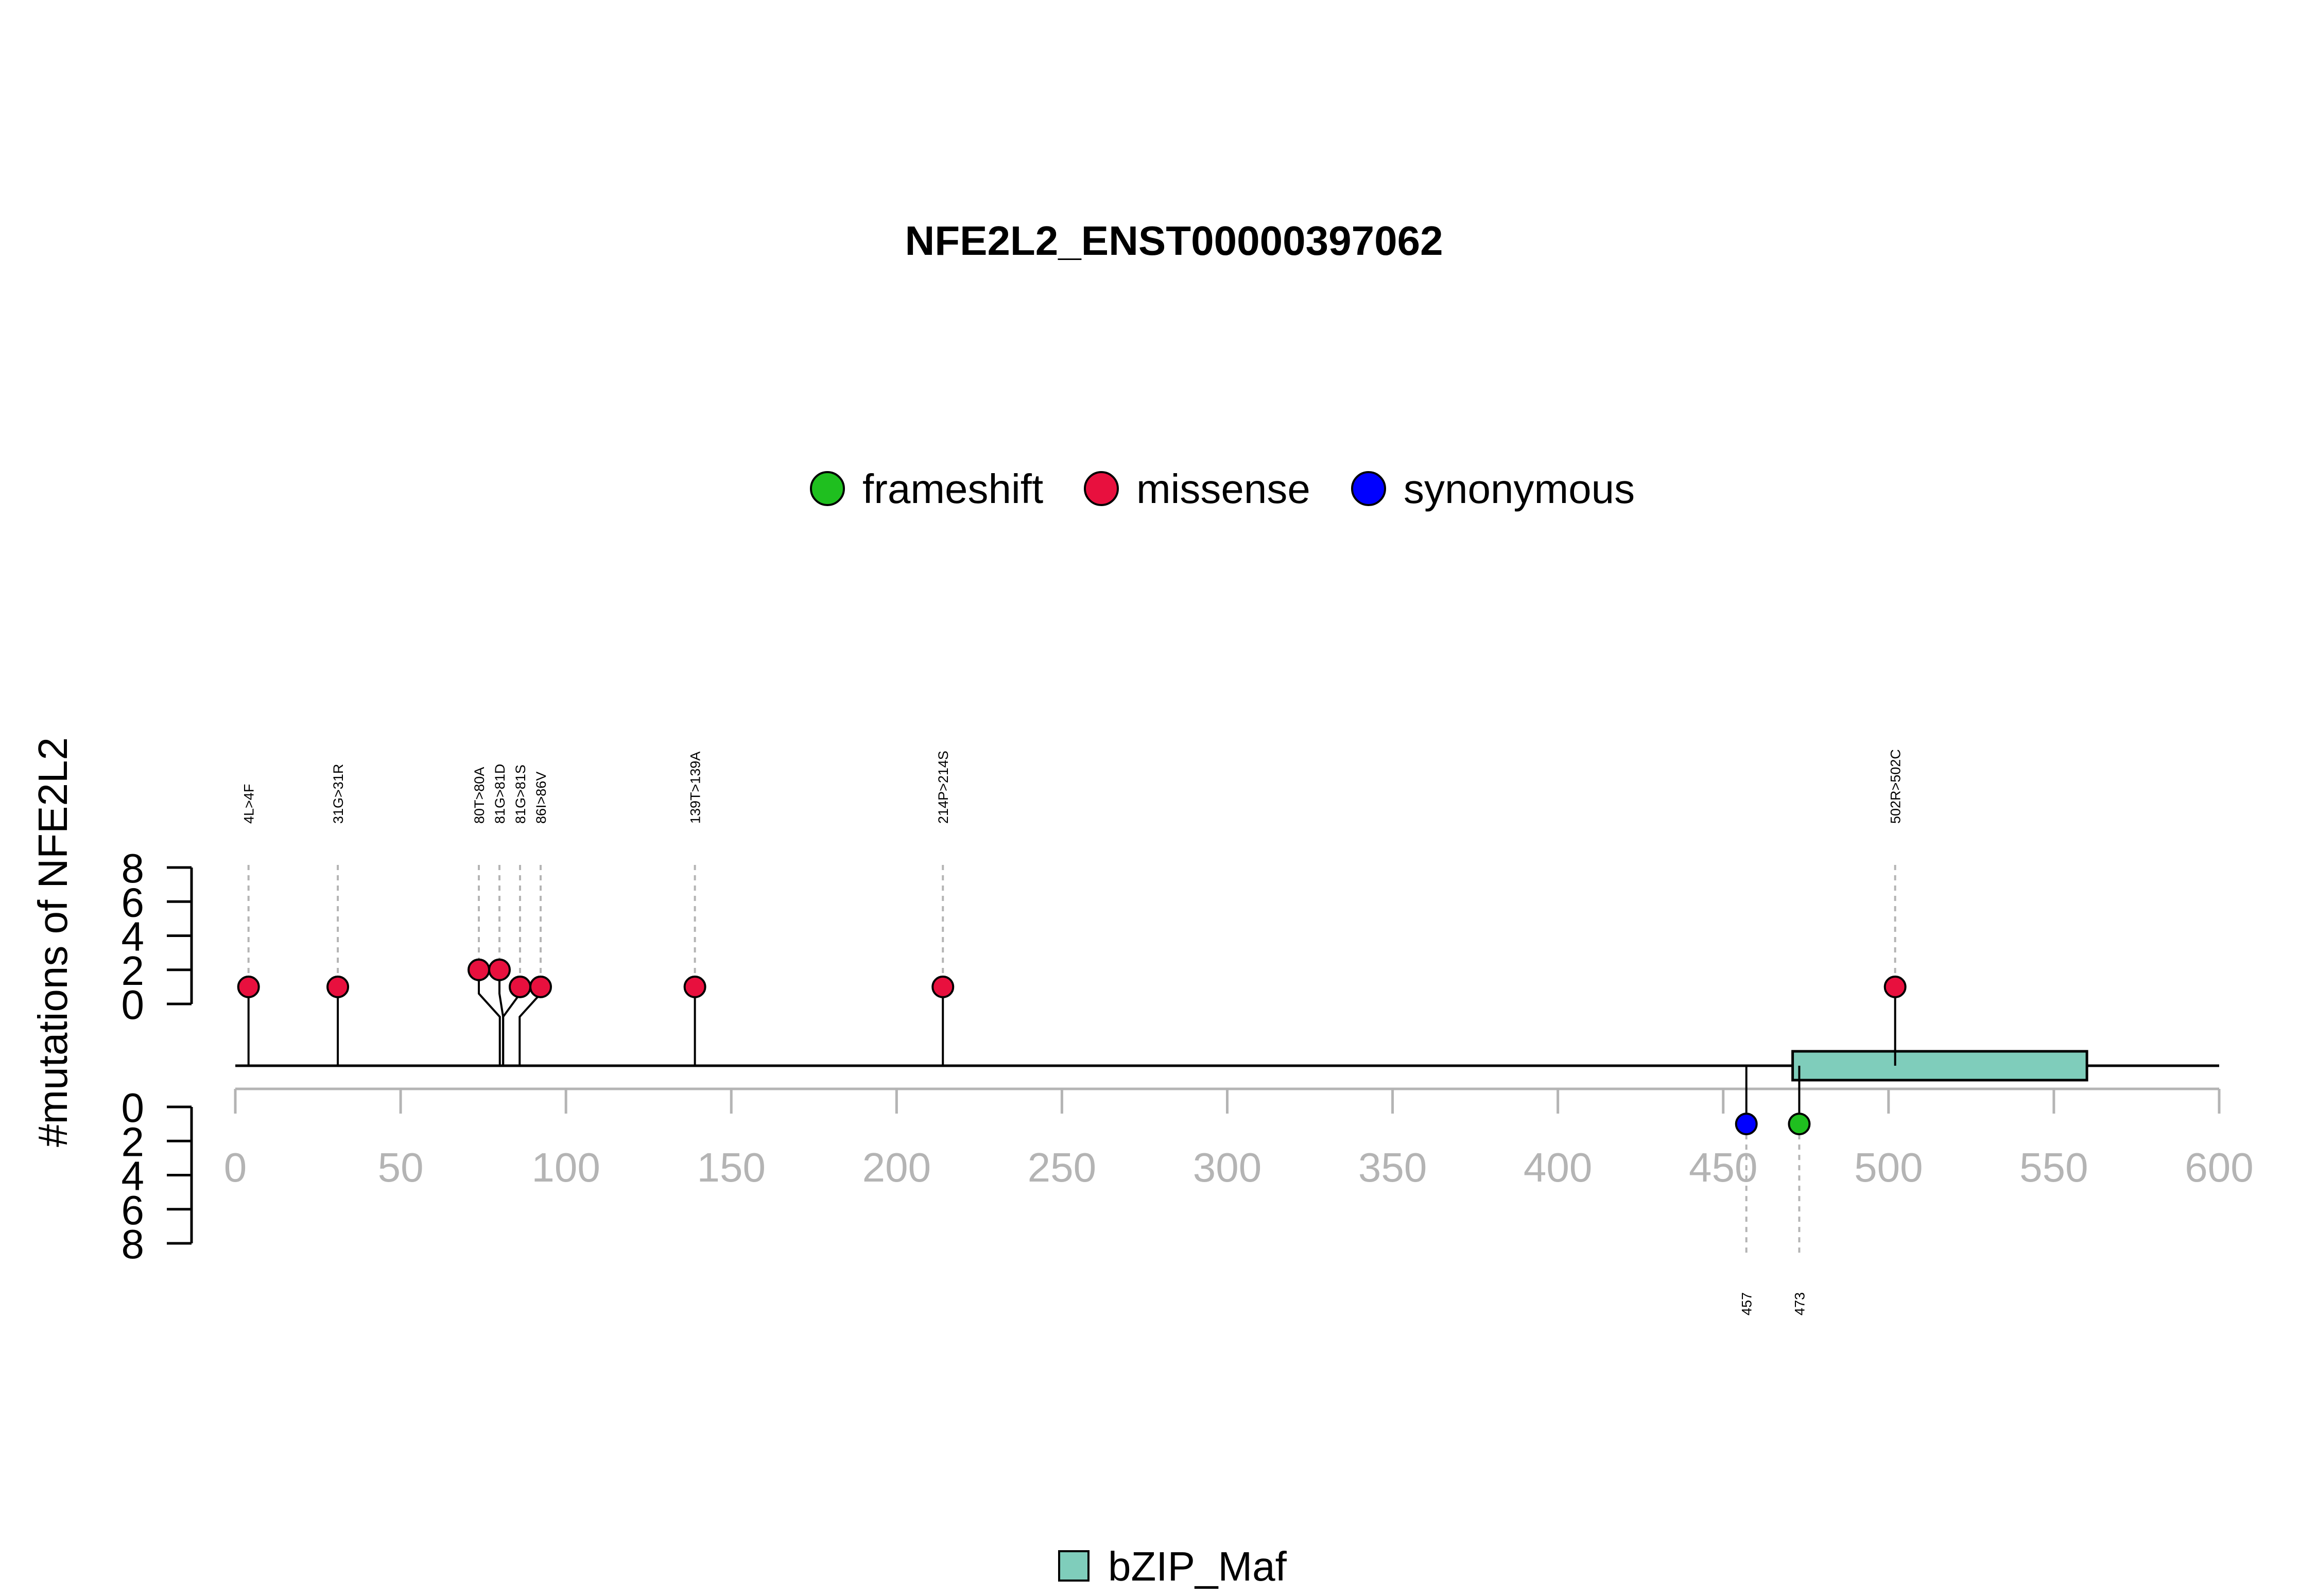 This screenshot has height=1596, width=2317. What do you see at coordinates (530, 1026) in the screenshot?
I see `lollipop-stem-86I>86V` at bounding box center [530, 1026].